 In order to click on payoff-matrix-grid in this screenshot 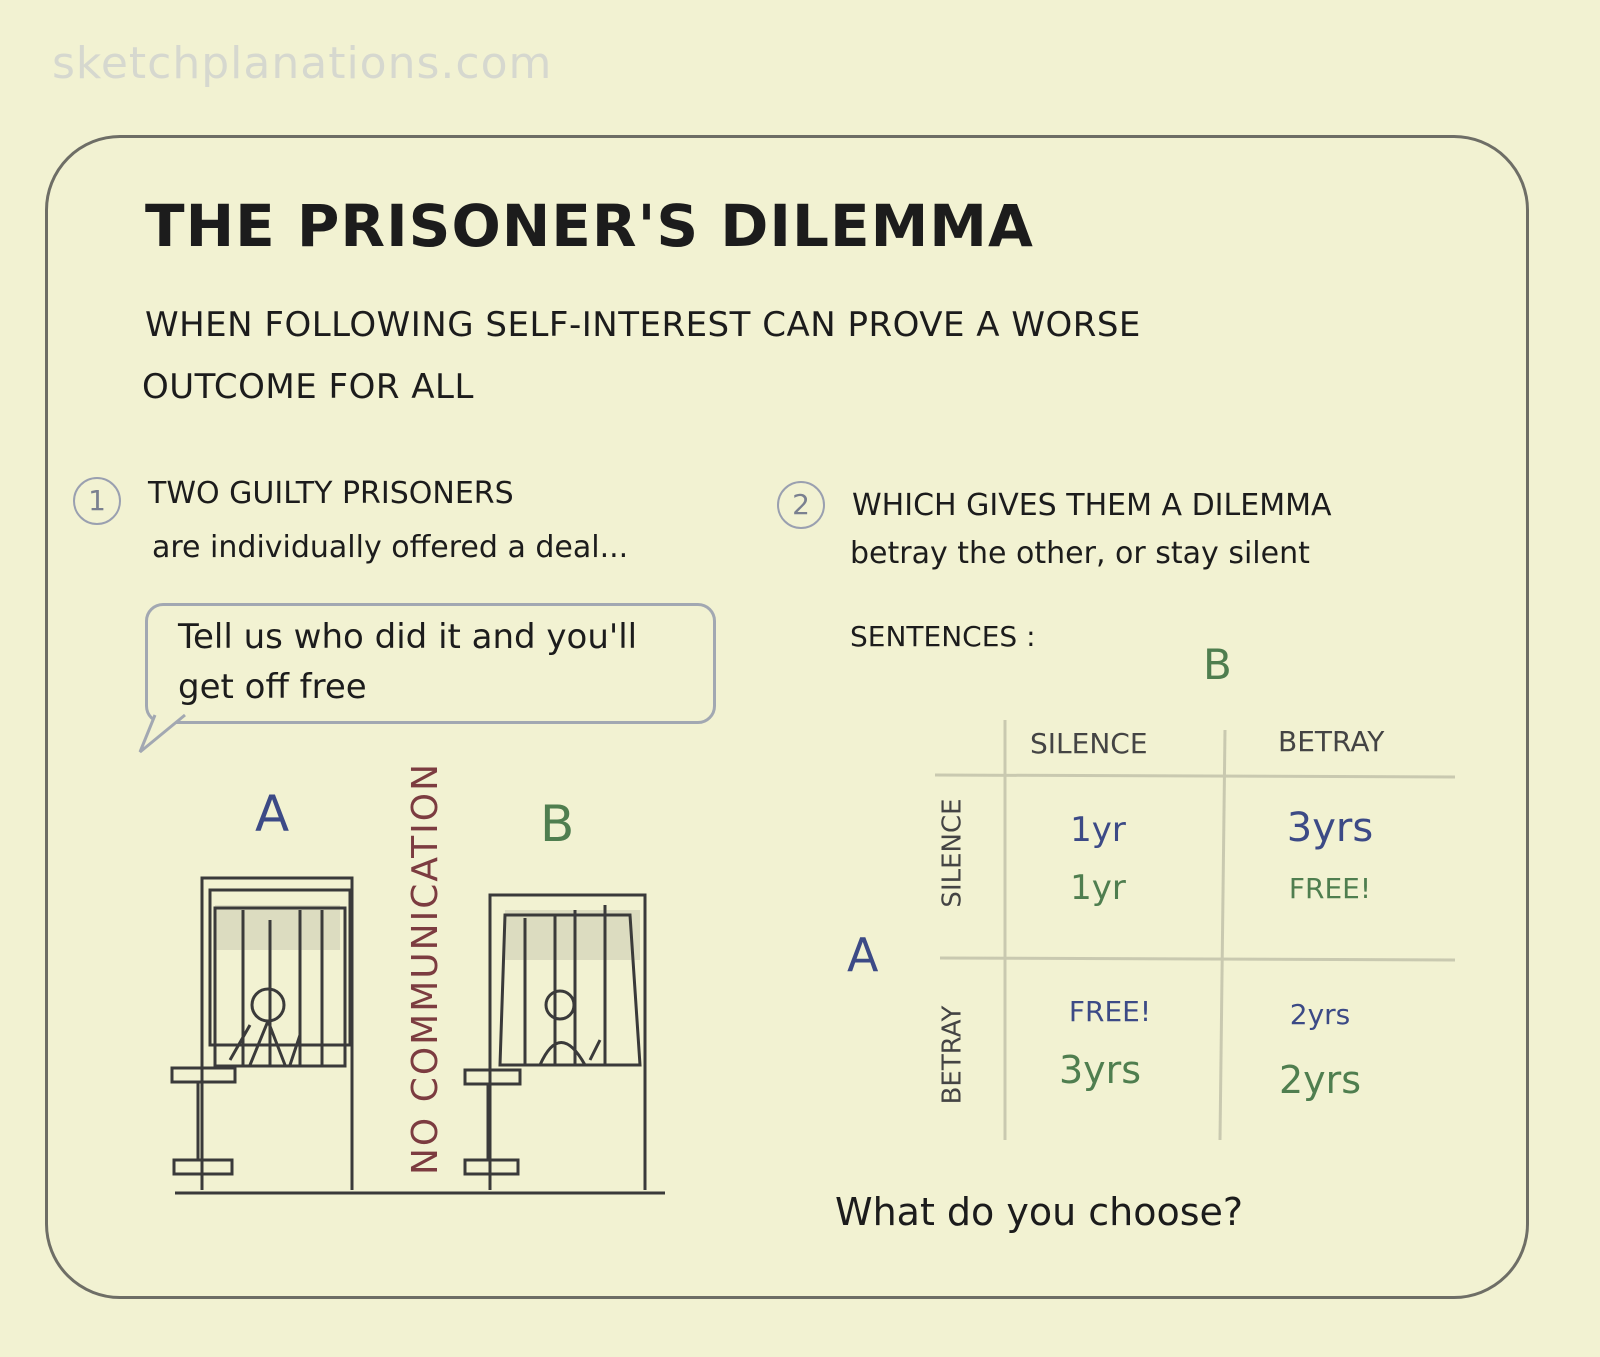, I will do `click(1195, 930)`.